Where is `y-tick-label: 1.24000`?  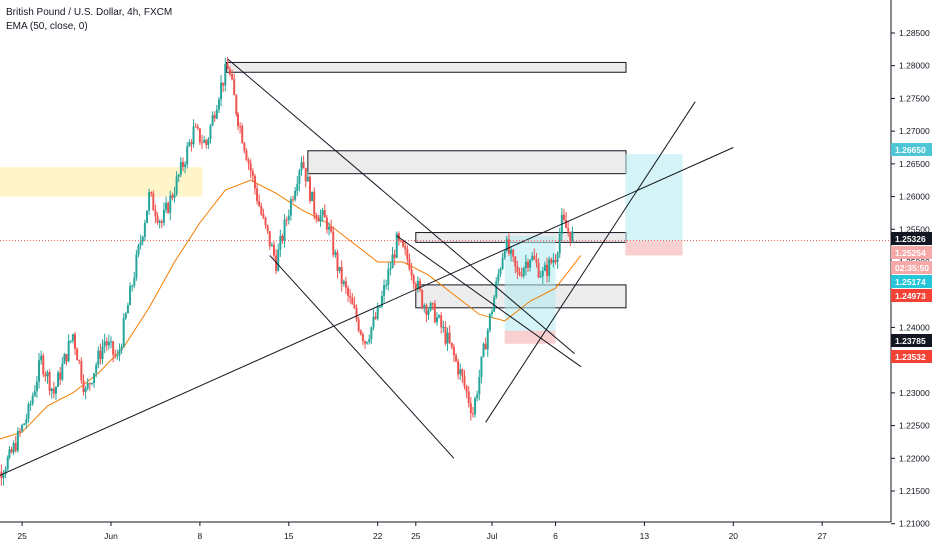
y-tick-label: 1.24000 is located at coordinates (914, 327).